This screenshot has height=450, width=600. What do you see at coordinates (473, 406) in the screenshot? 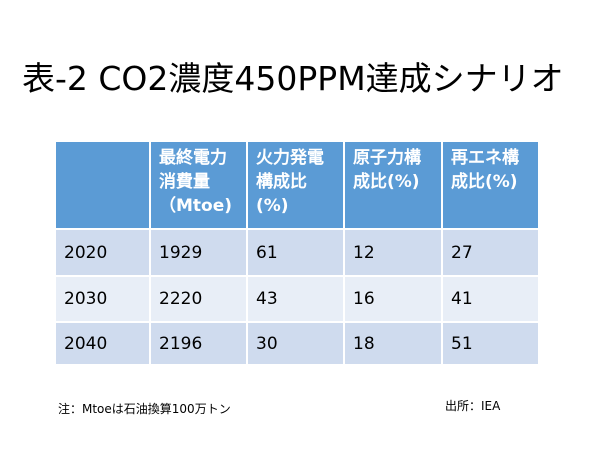
I see `source-label: 出所：IEA` at bounding box center [473, 406].